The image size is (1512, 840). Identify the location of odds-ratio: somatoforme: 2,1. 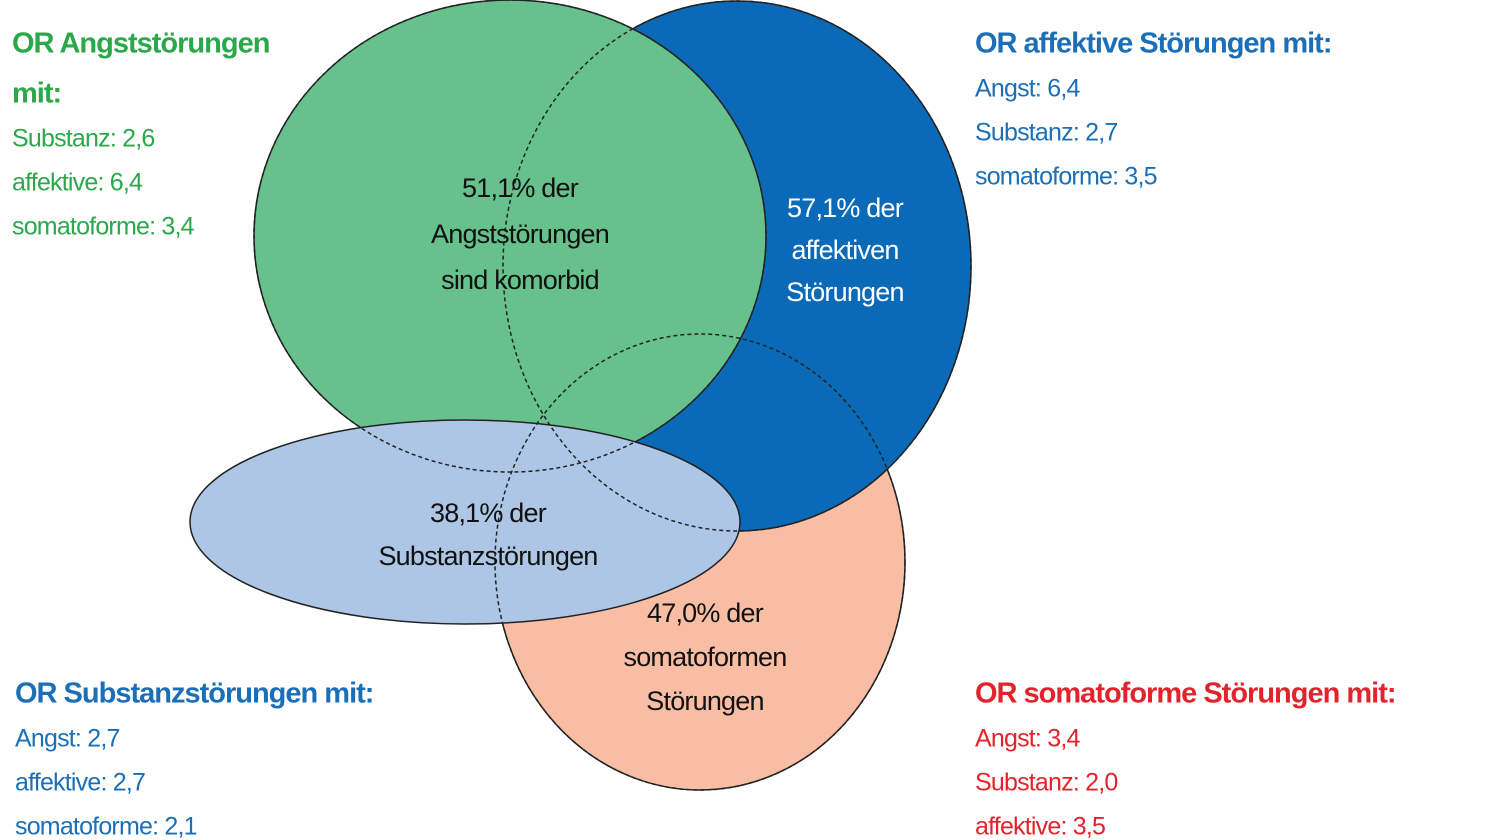
(106, 826).